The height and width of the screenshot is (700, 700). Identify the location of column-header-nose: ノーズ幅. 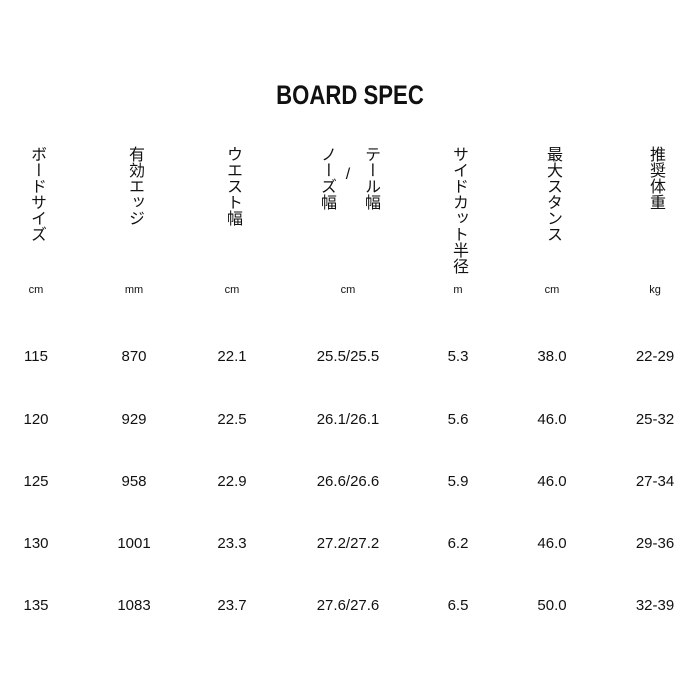
(326, 178).